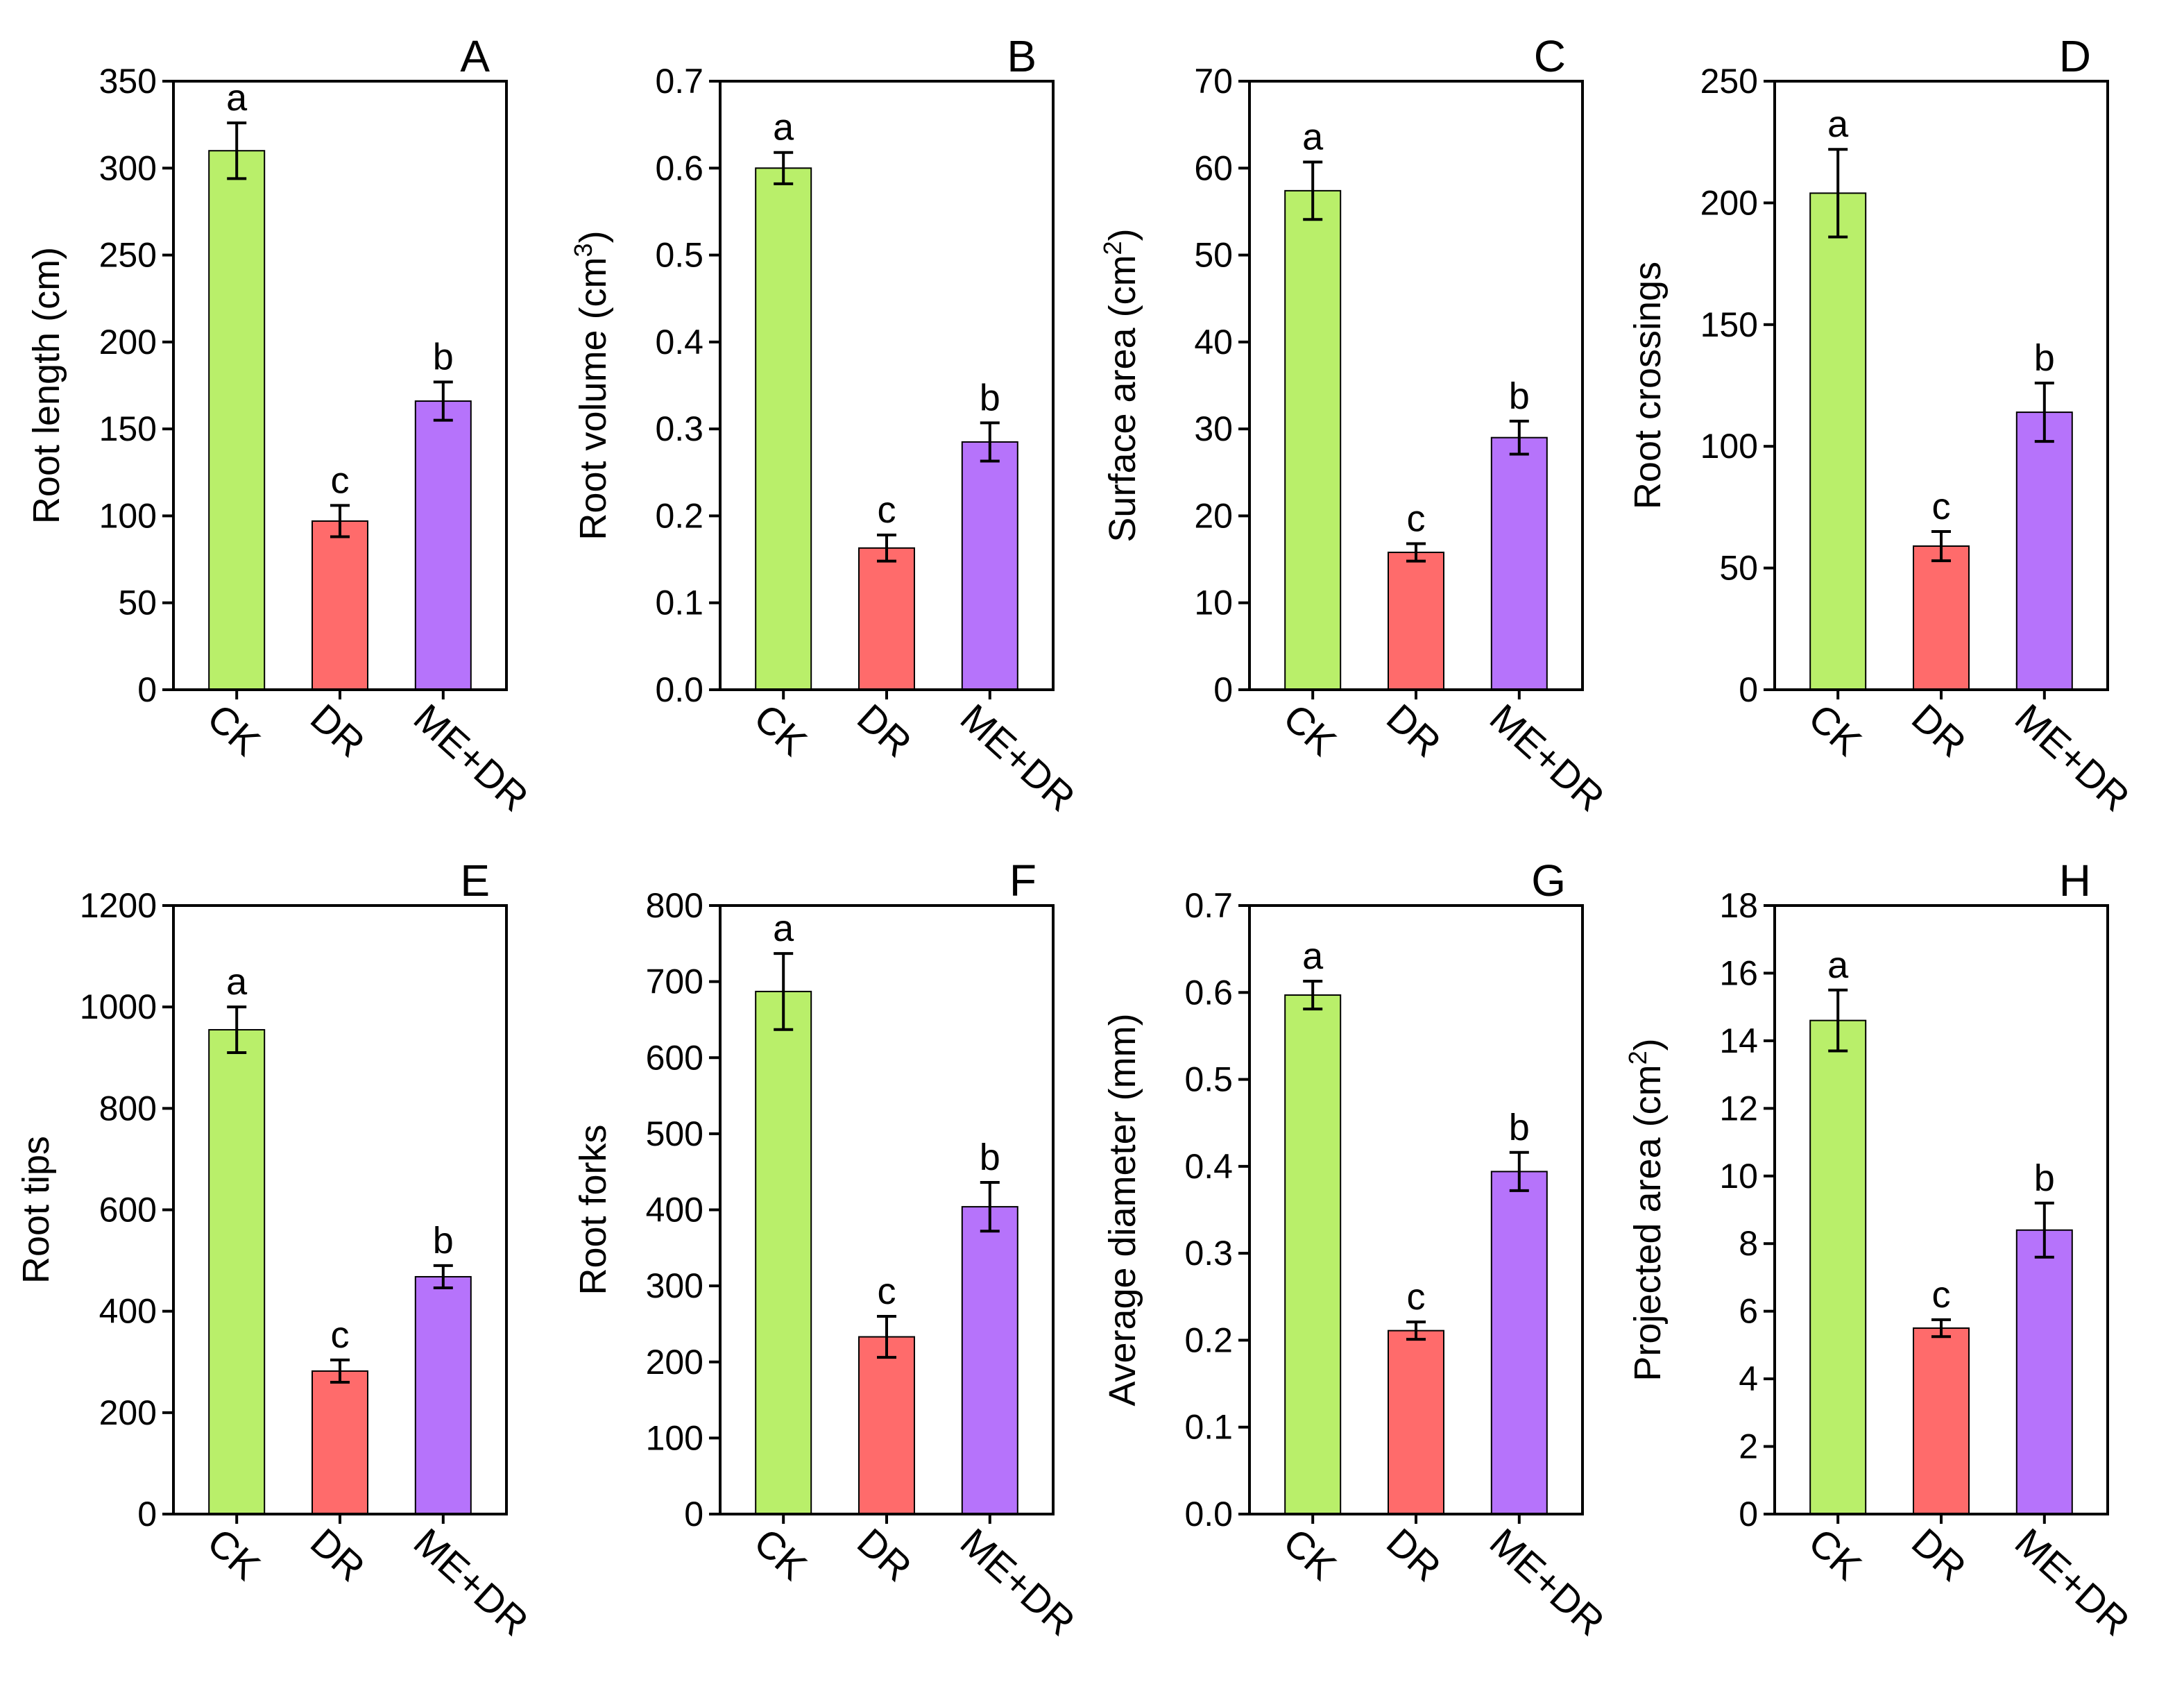  Describe the element at coordinates (1738, 972) in the screenshot. I see `y-tick-label: 16` at that location.